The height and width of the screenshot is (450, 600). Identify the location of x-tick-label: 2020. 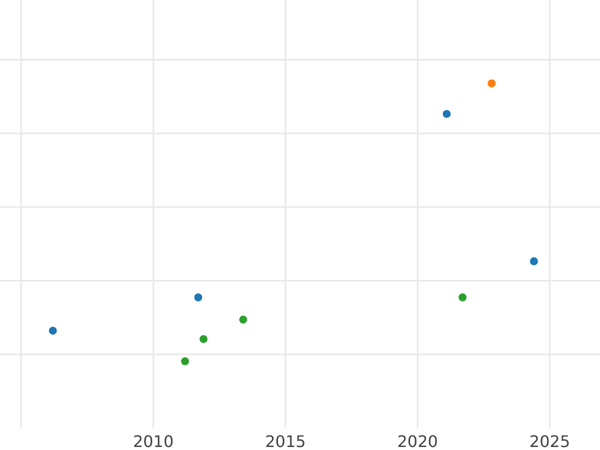
(417, 441).